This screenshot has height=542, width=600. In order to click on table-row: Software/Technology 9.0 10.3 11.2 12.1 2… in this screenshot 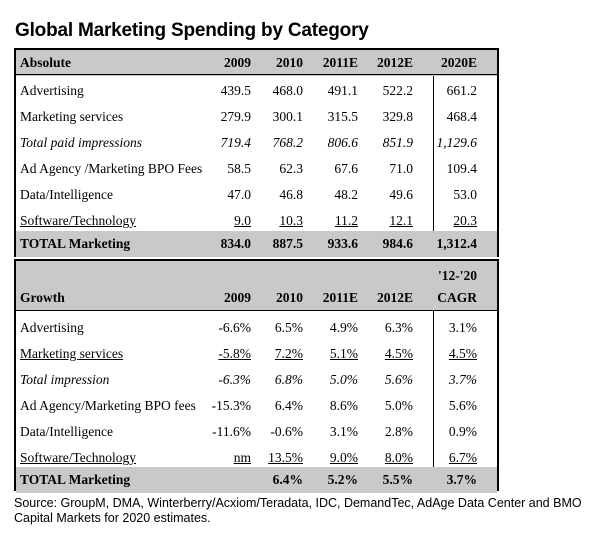, I will do `click(256, 221)`.